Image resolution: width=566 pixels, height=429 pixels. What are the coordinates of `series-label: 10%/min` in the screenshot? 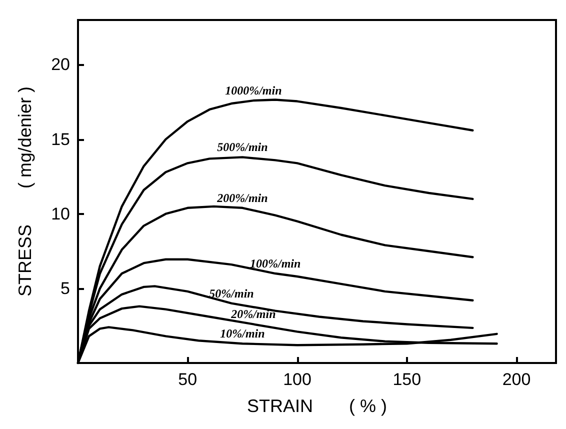 It's located at (243, 333).